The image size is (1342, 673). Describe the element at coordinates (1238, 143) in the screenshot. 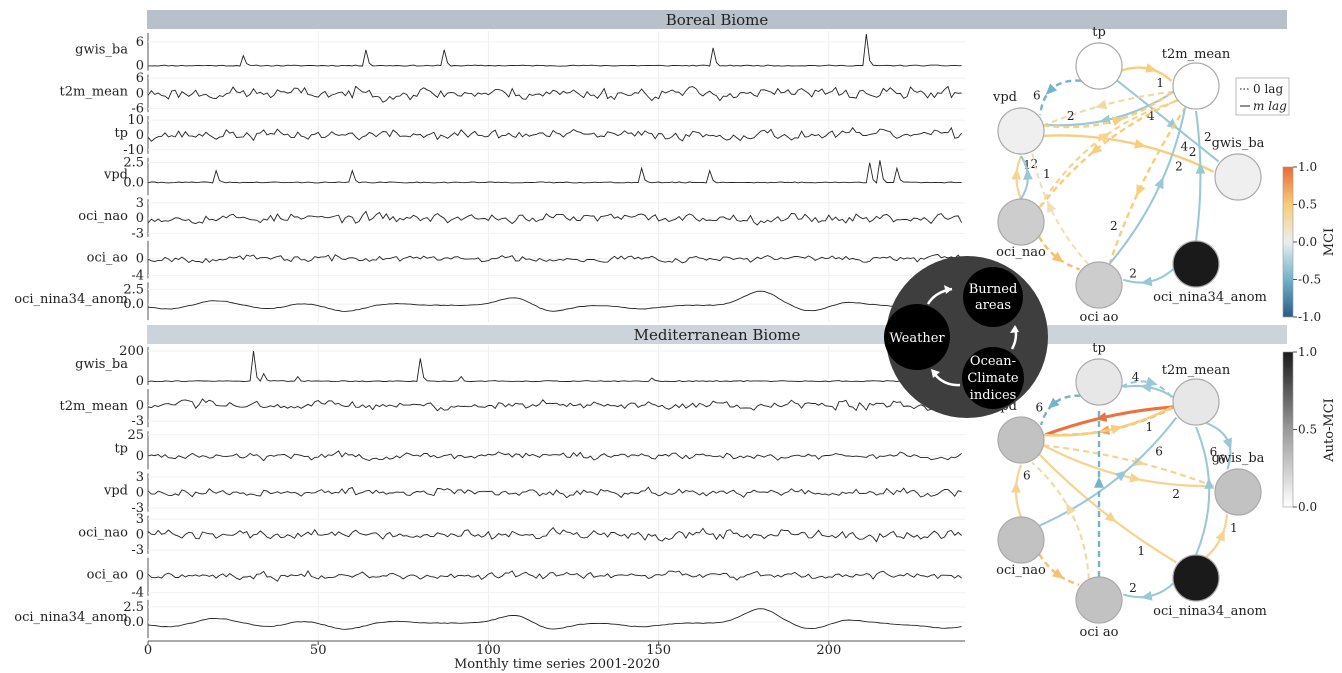

I see `node-label-gwis_ba: gwis_ba` at that location.